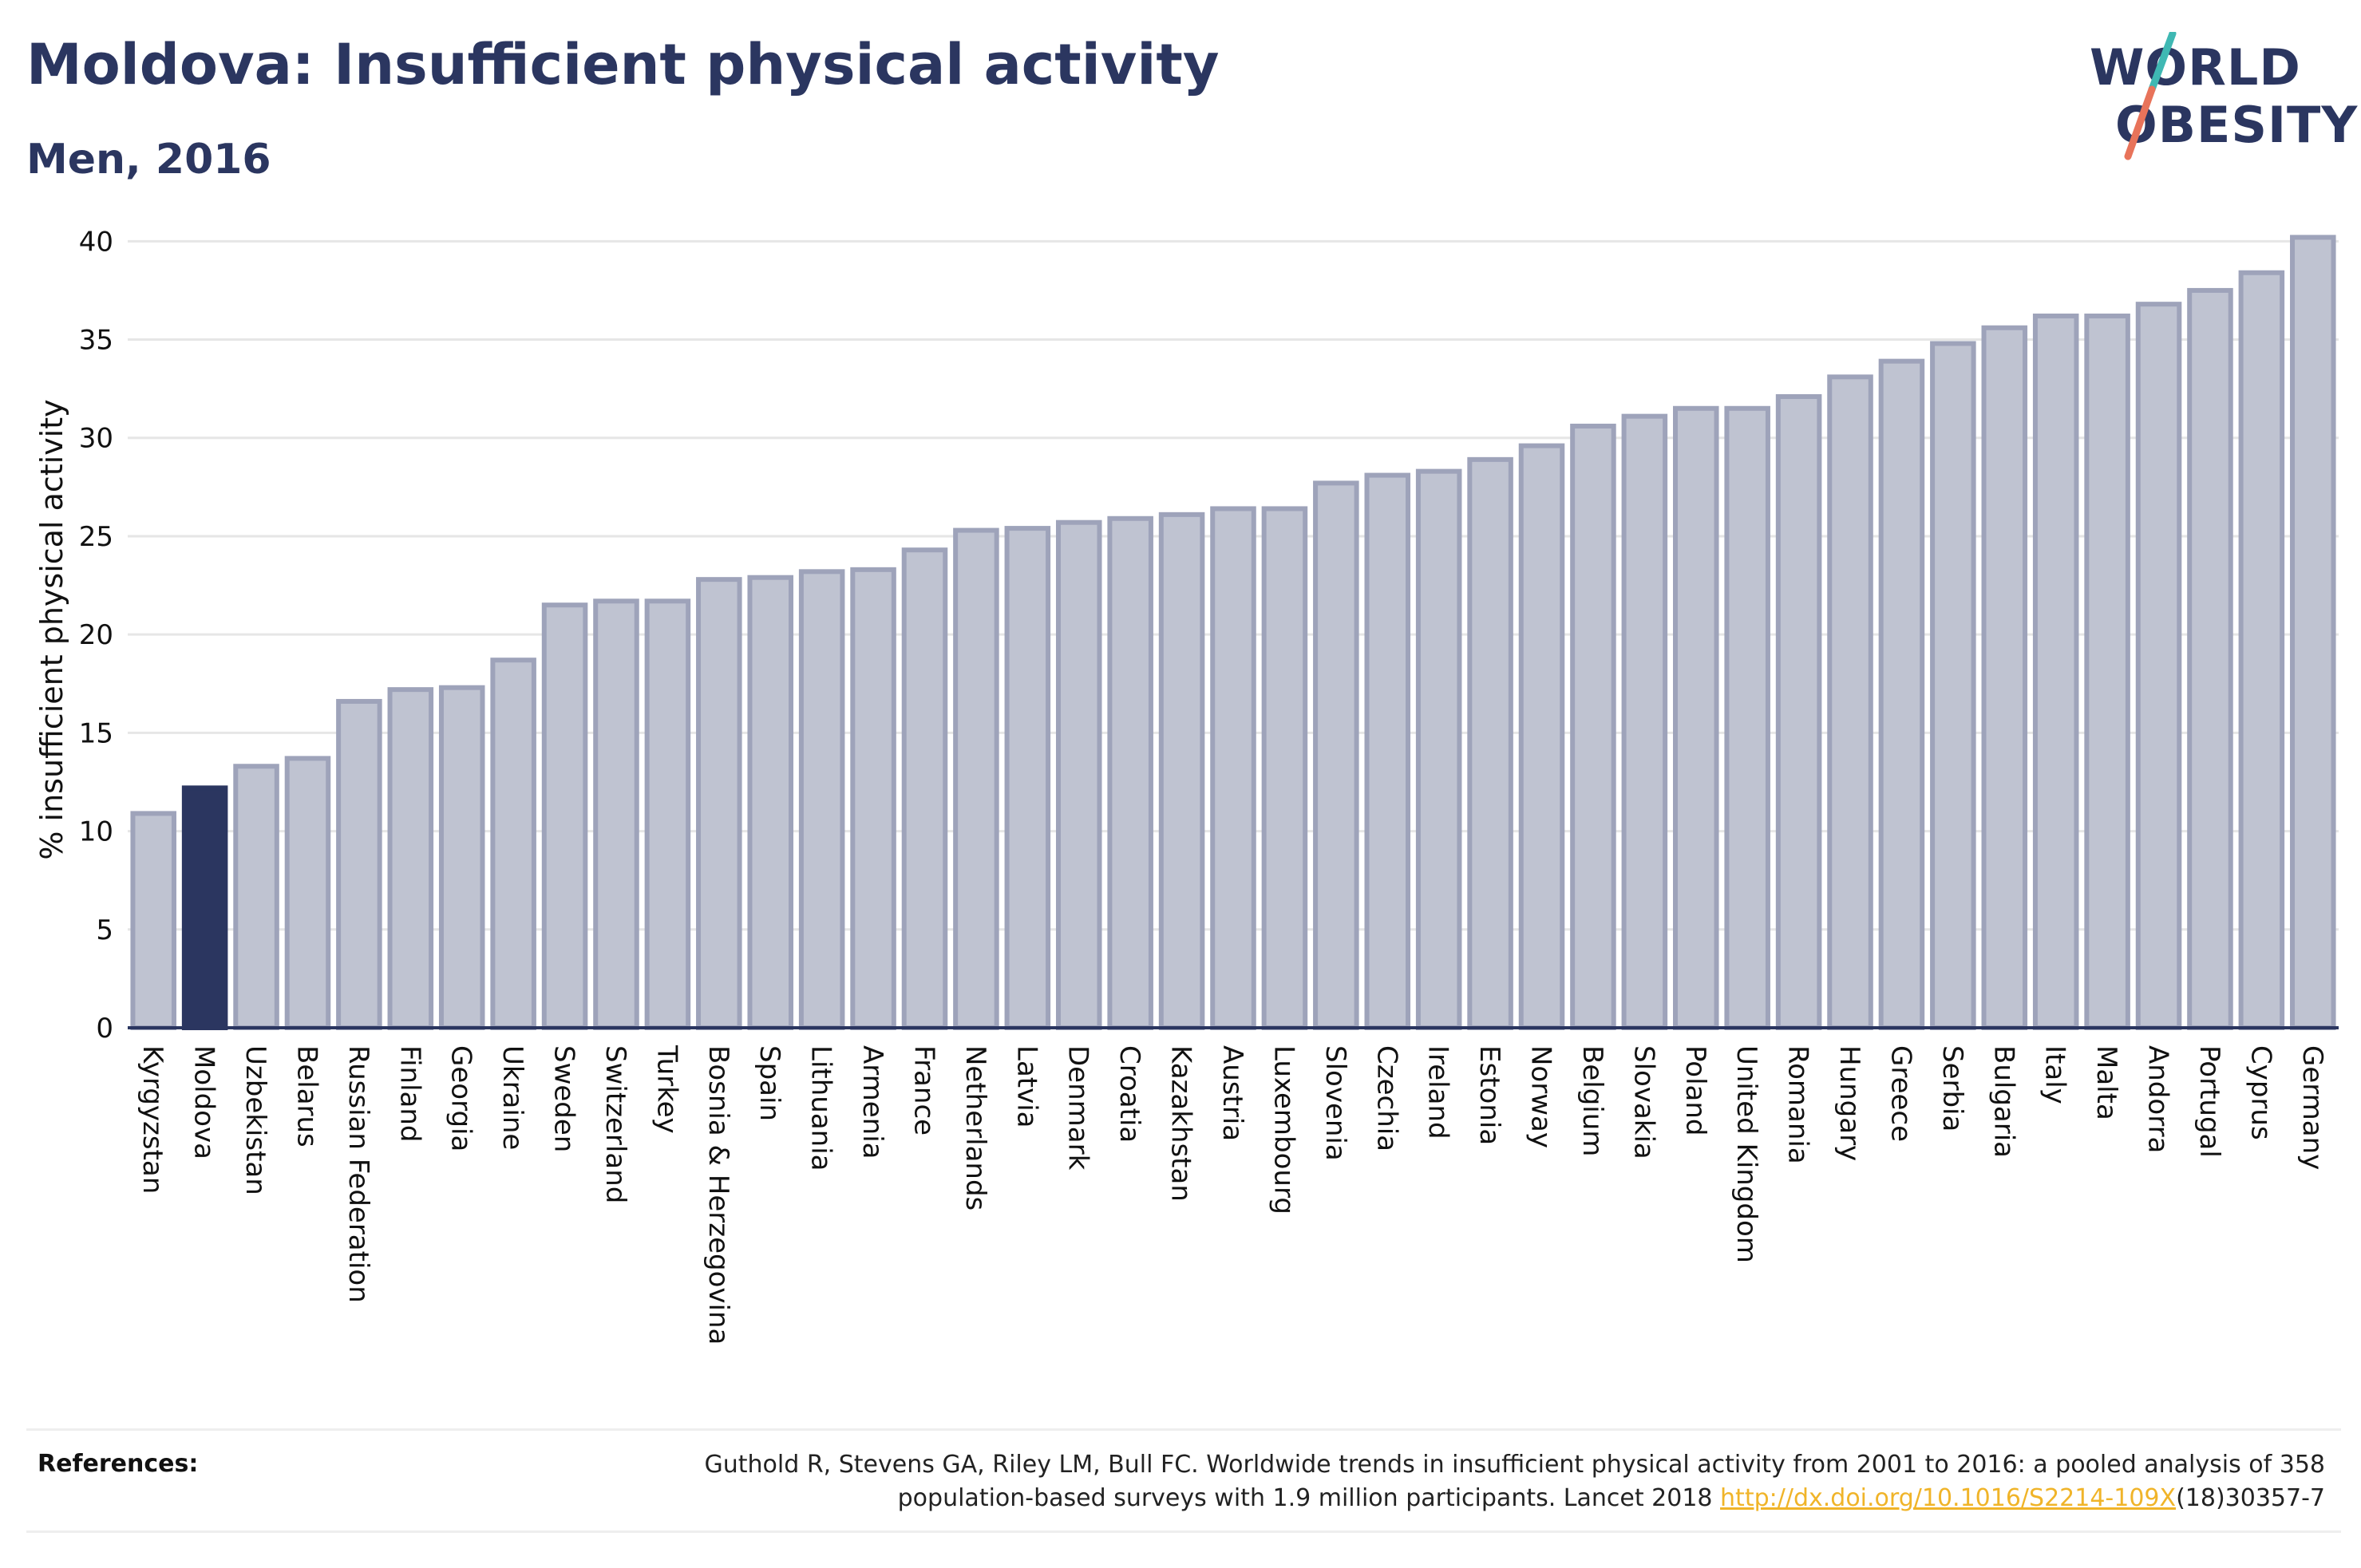 The width and height of the screenshot is (2361, 1568). I want to click on bar-czechia, so click(1387, 751).